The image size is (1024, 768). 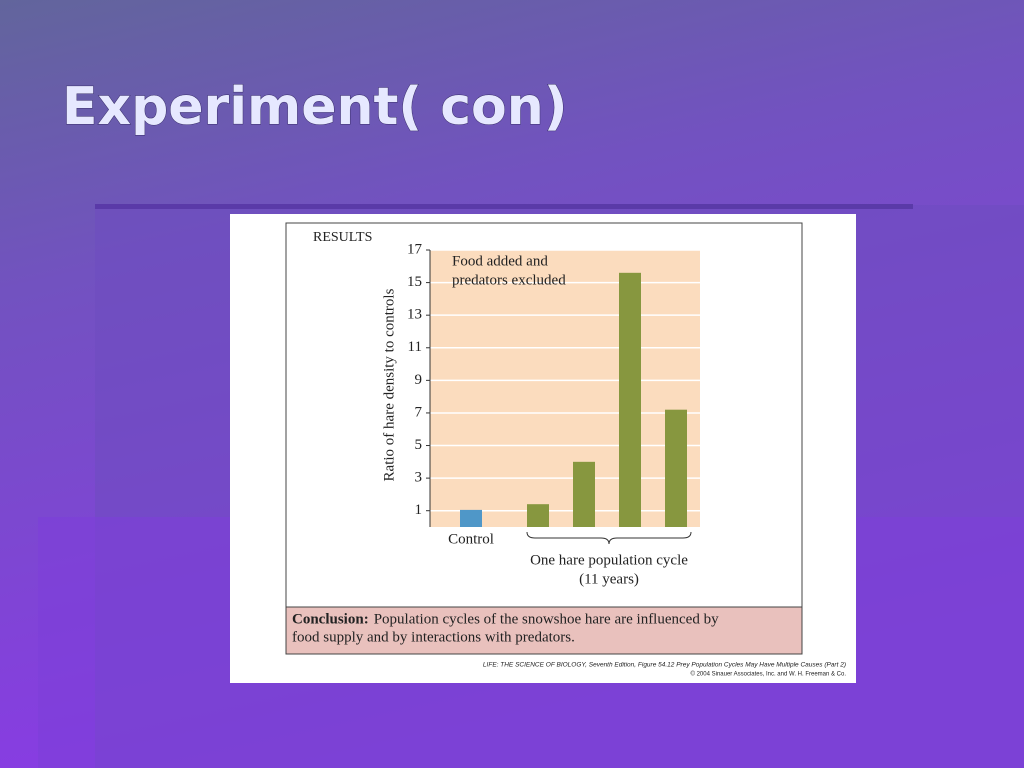 I want to click on y-tick-label: 1, so click(x=419, y=510).